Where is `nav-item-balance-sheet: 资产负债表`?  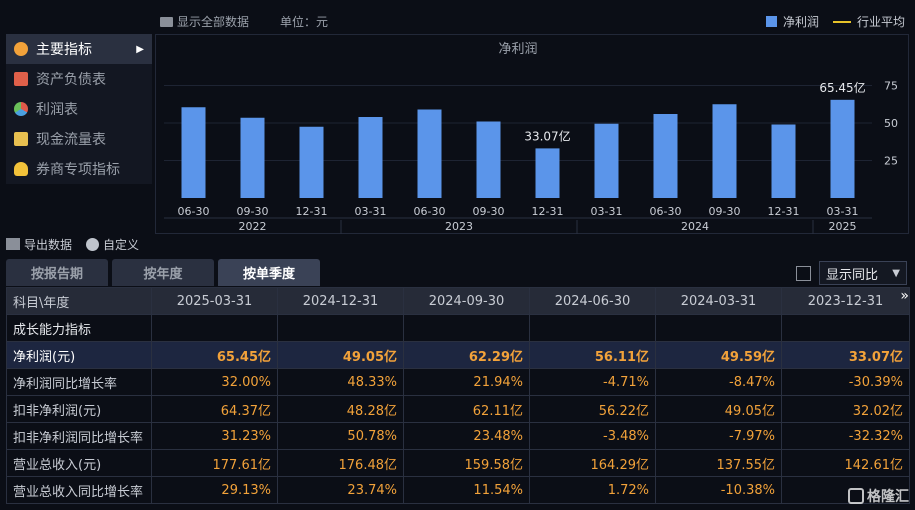
nav-item-balance-sheet: 资产负债表 is located at coordinates (79, 79).